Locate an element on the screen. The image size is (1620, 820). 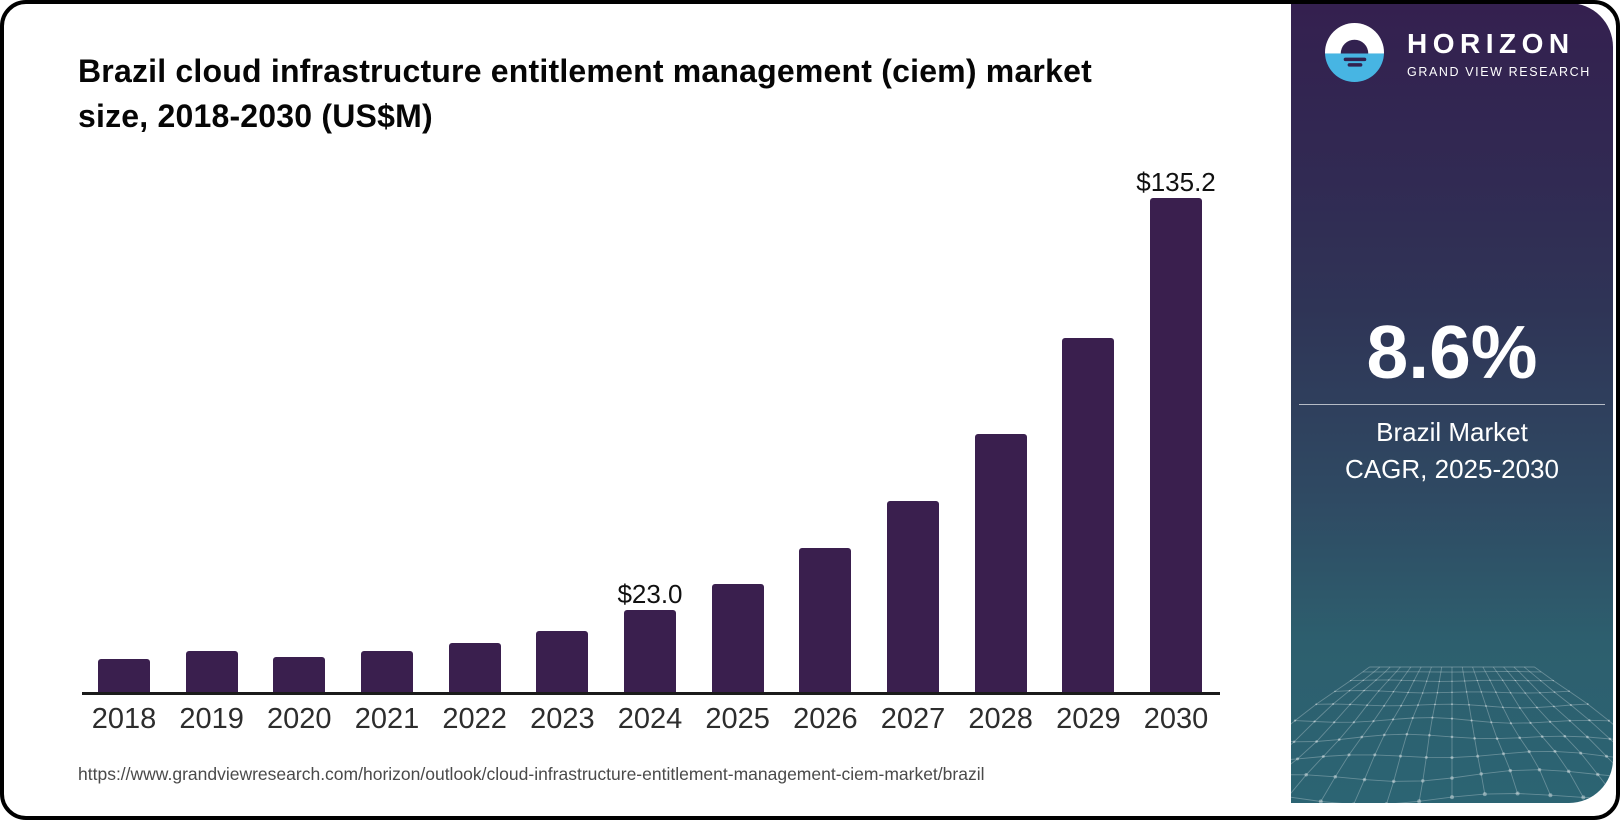
bar-2023 is located at coordinates (562, 662).